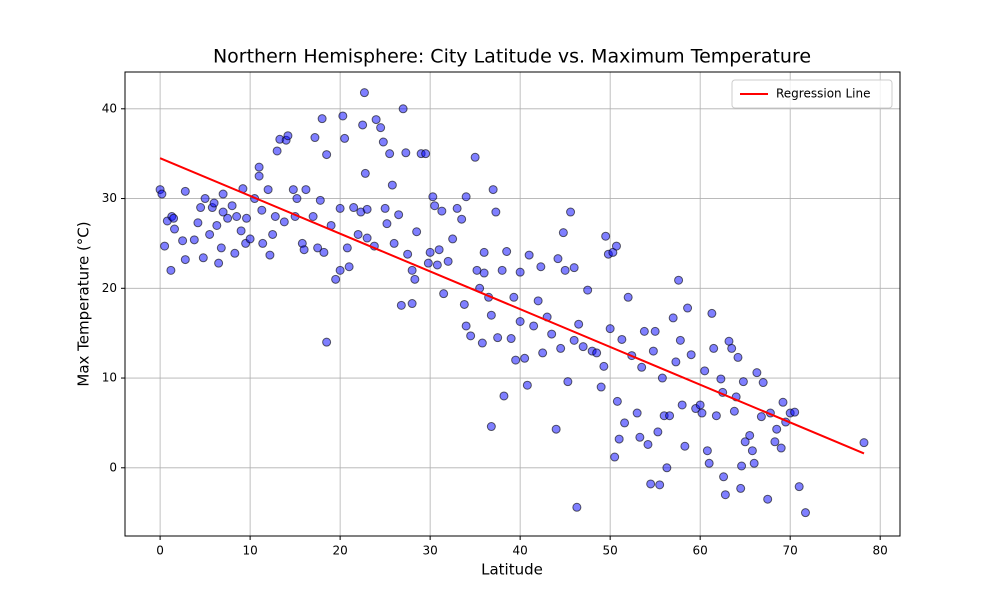 The height and width of the screenshot is (600, 1000). Describe the element at coordinates (249, 551) in the screenshot. I see `x-tick-label: 10` at that location.